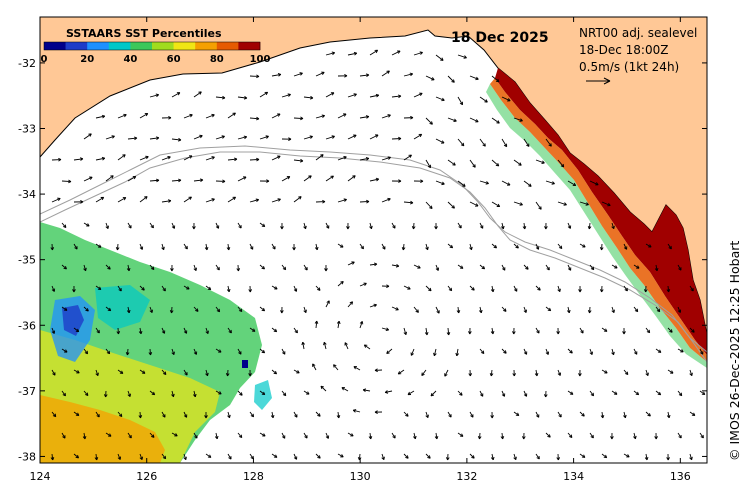 This screenshot has height=496, width=750. What do you see at coordinates (130, 59) in the screenshot?
I see `legend-tick-label: 40` at bounding box center [130, 59].